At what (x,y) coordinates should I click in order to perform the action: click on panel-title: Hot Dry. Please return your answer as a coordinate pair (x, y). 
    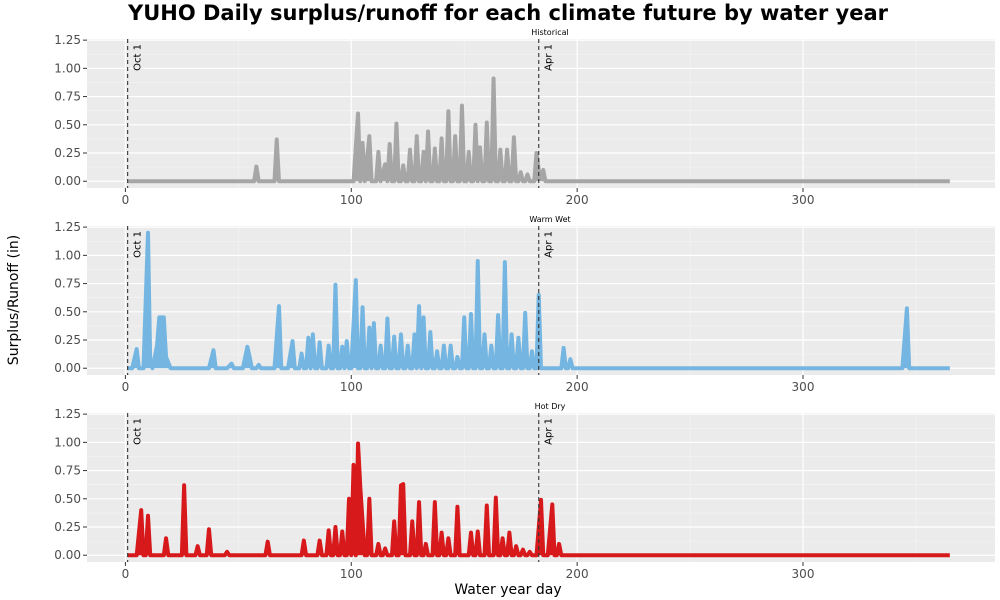
    Looking at the image, I should click on (550, 406).